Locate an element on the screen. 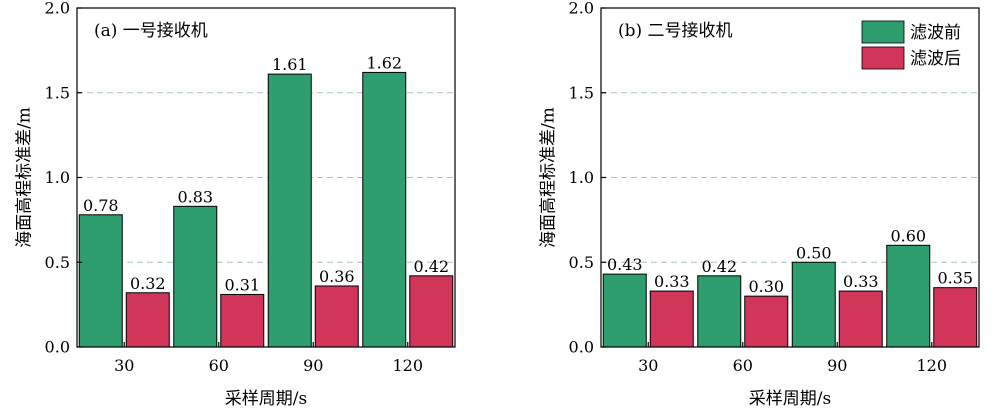 This screenshot has height=410, width=1000. bars is located at coordinates (790, 296).